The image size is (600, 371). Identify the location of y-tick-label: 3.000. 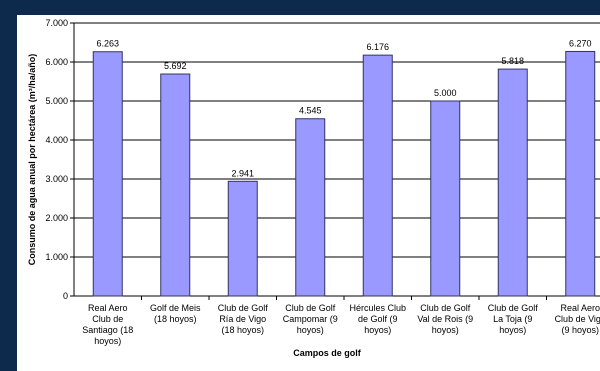
(56, 179).